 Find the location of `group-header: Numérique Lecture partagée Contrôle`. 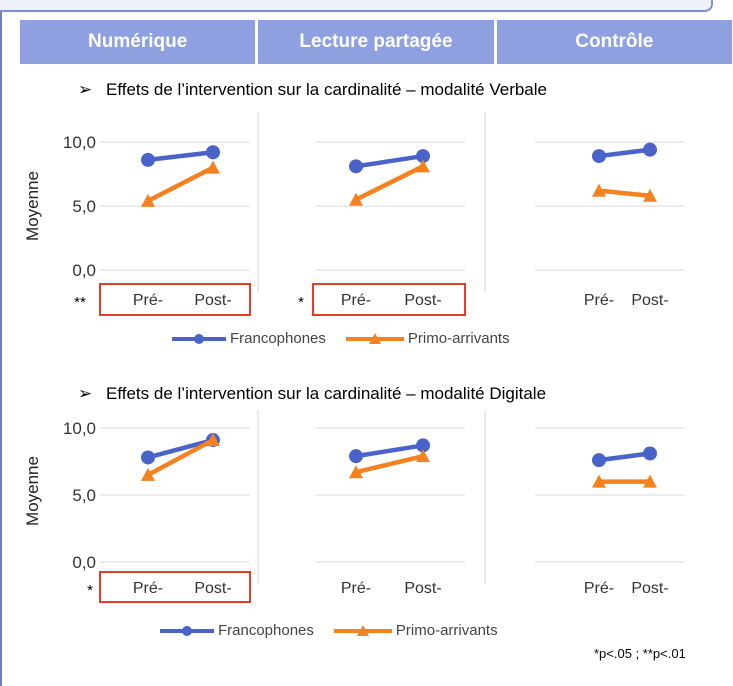

group-header: Numérique Lecture partagée Contrôle is located at coordinates (376, 42).